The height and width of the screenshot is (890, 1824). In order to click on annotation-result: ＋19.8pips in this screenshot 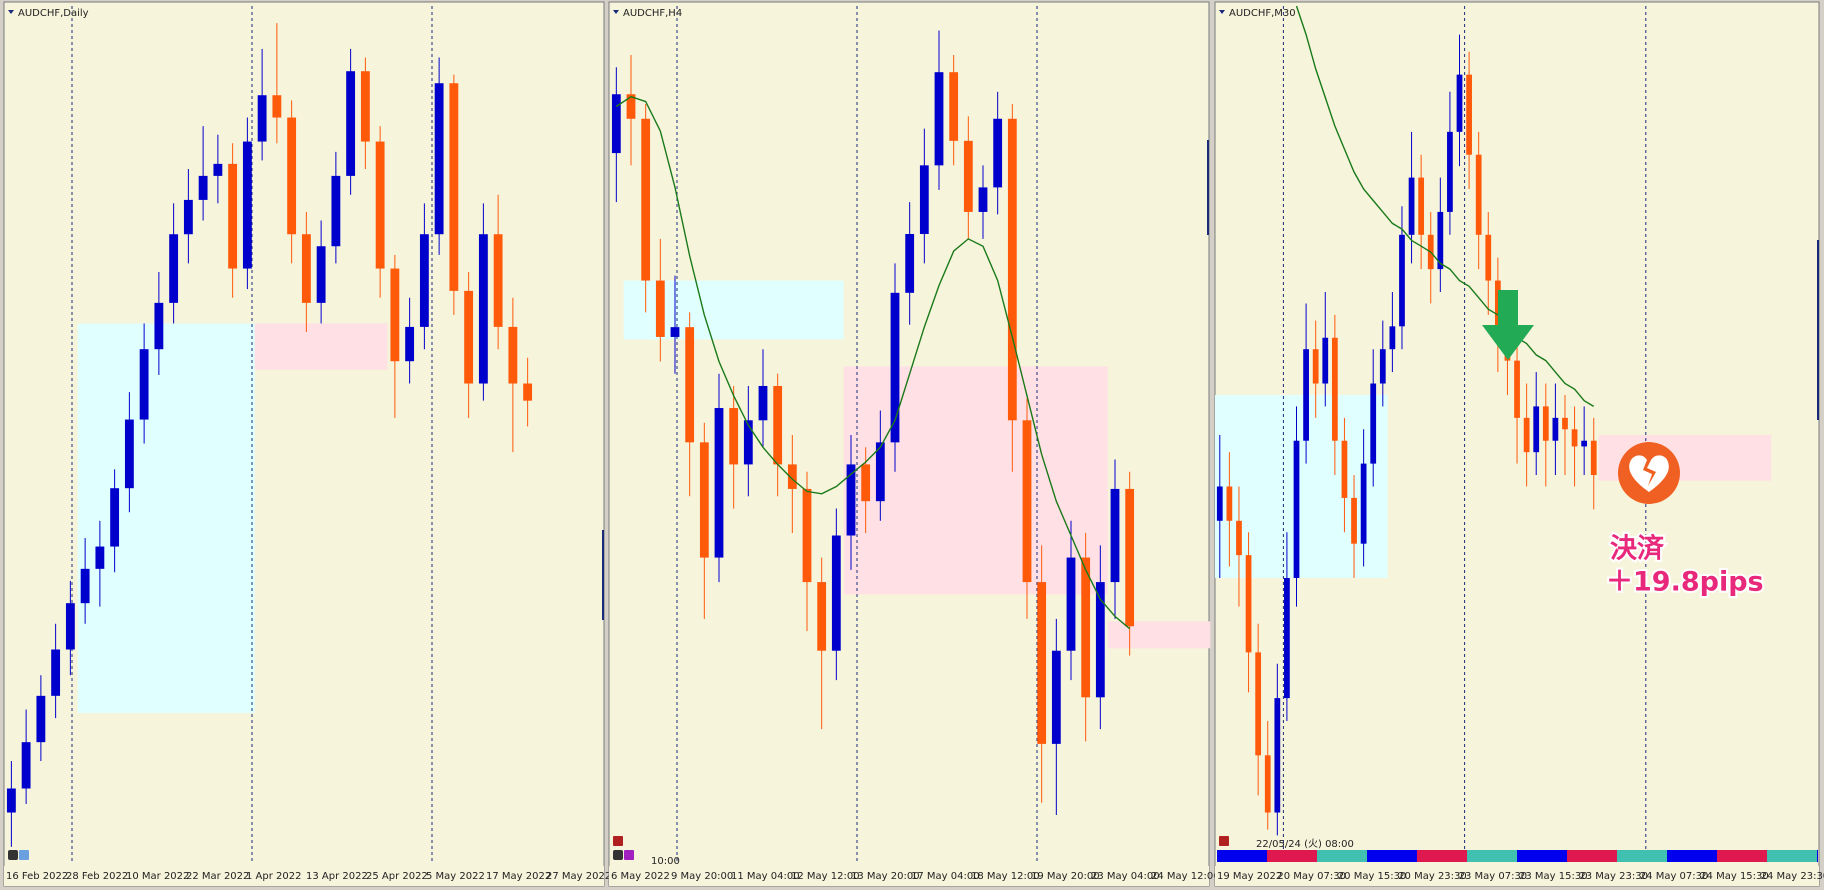, I will do `click(1685, 582)`.